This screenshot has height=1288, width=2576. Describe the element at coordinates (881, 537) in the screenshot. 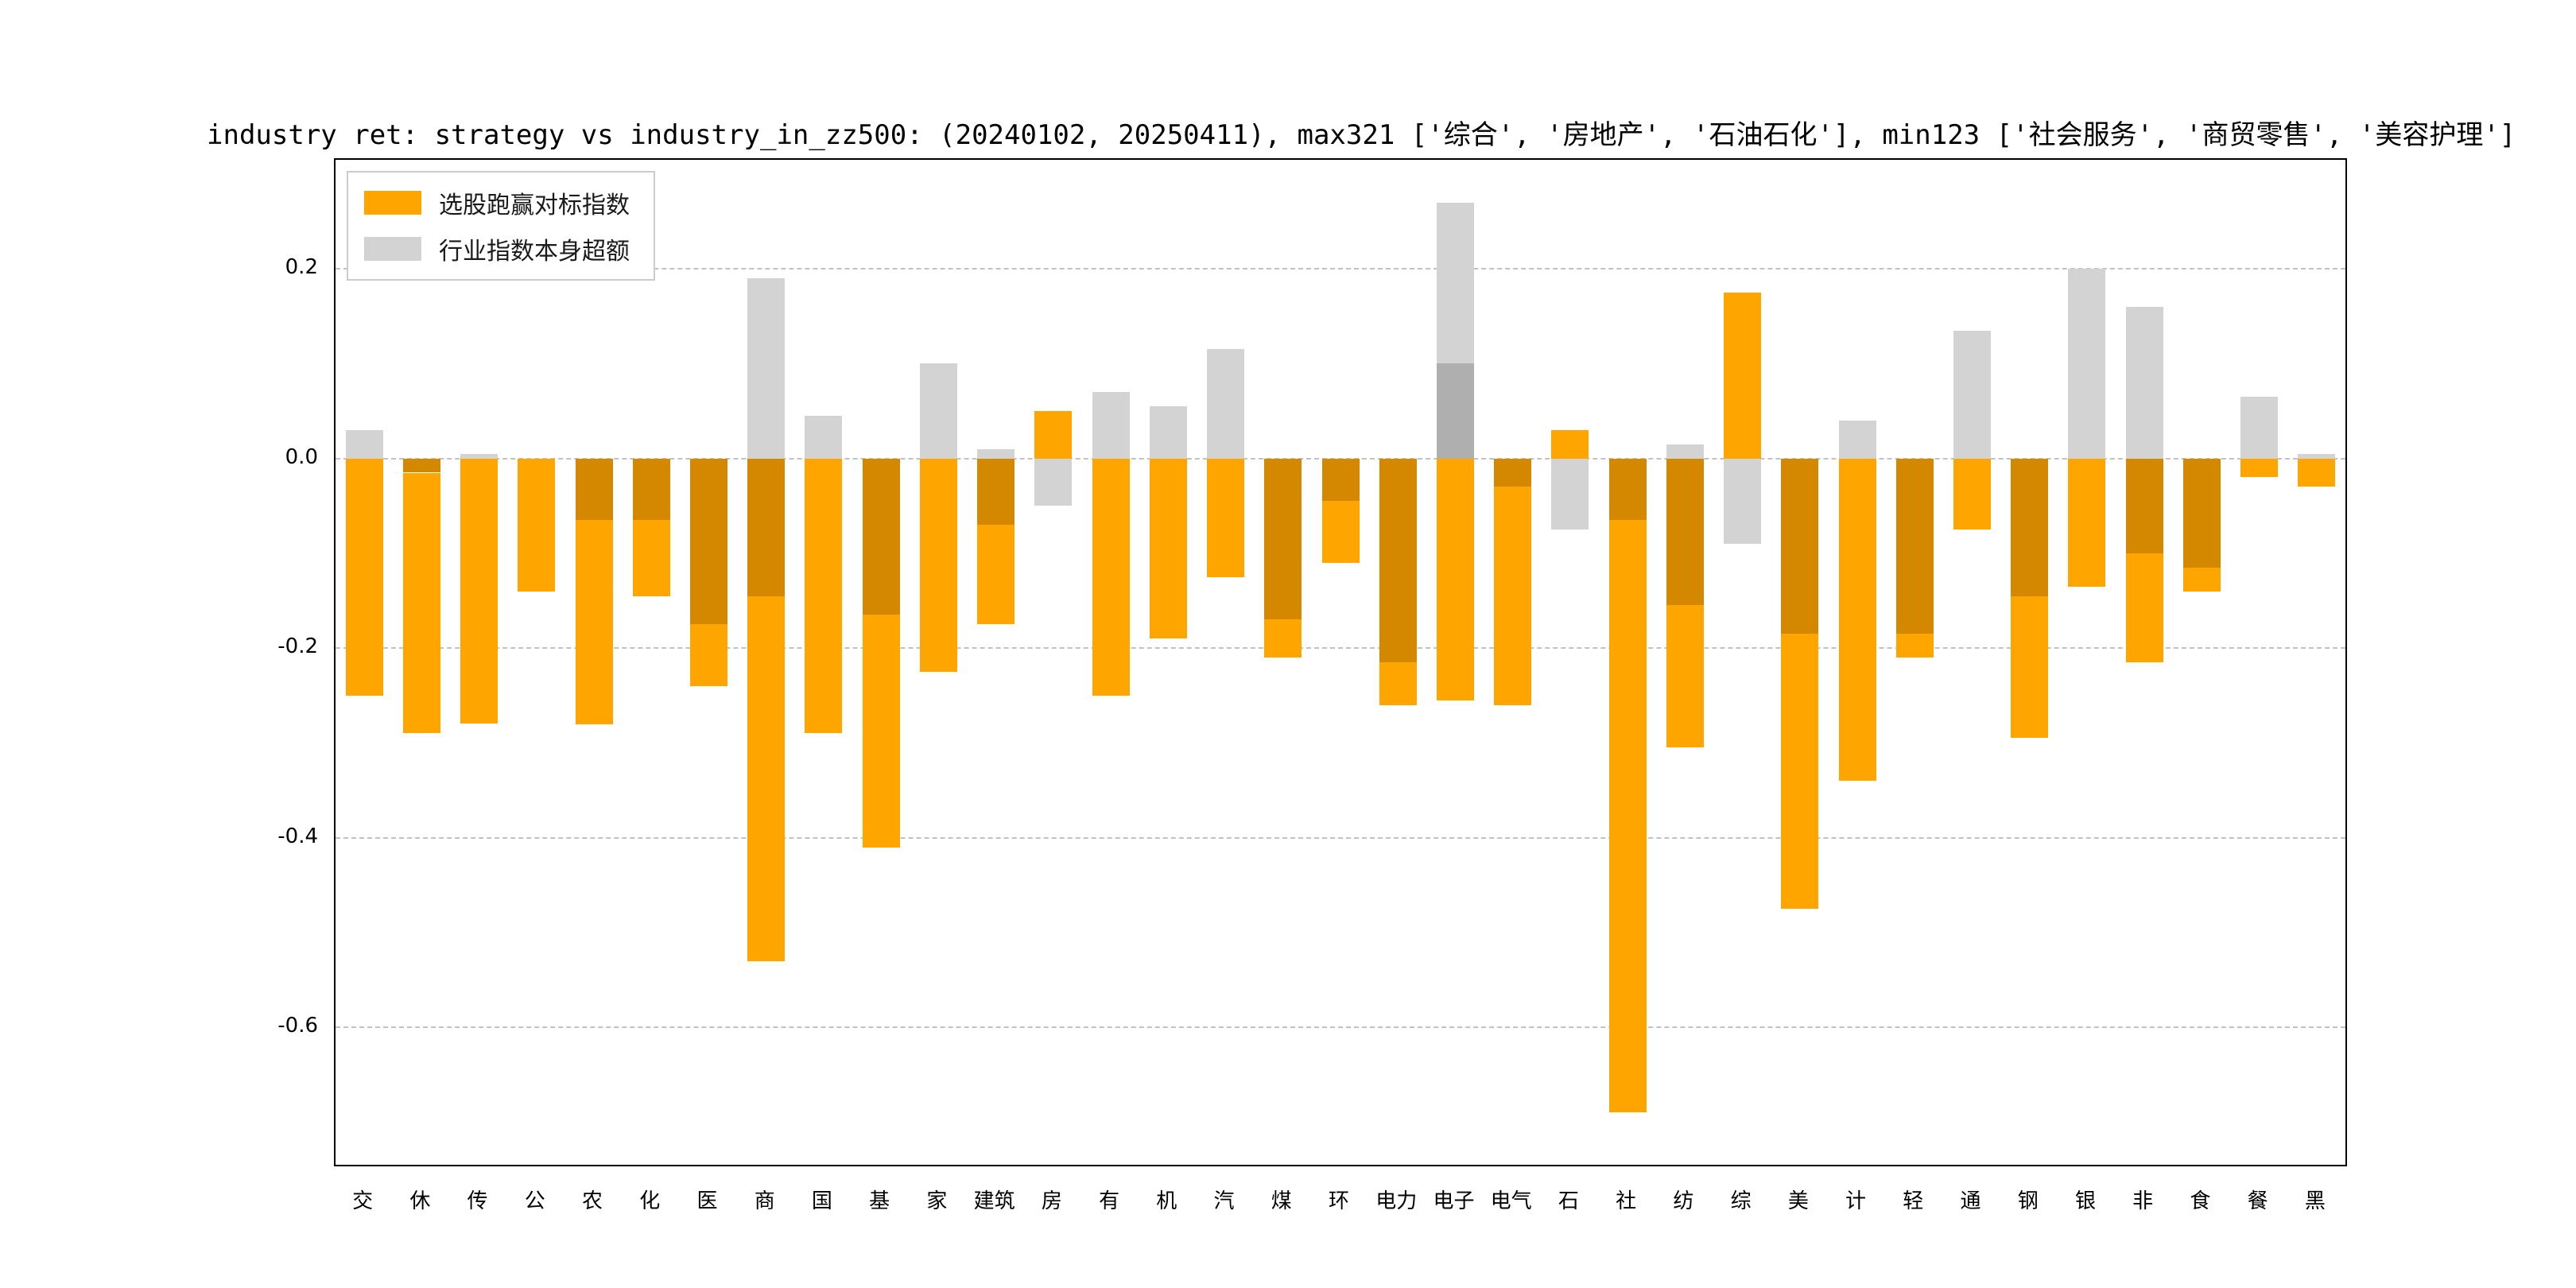

I see `bar-overlap-基` at that location.